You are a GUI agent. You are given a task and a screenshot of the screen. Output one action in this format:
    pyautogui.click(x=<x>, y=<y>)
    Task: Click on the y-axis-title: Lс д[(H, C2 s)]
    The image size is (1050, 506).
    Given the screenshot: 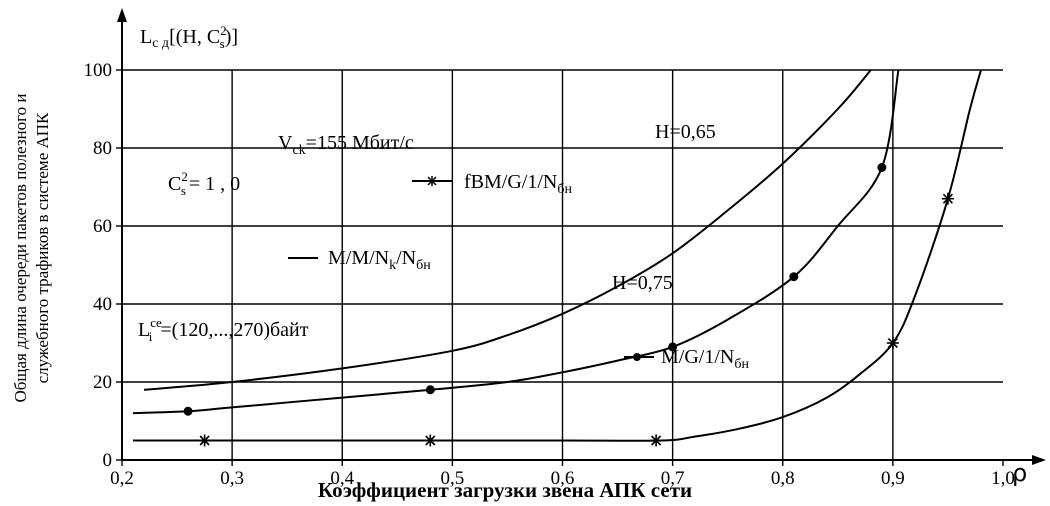 What is the action you would take?
    pyautogui.click(x=189, y=37)
    